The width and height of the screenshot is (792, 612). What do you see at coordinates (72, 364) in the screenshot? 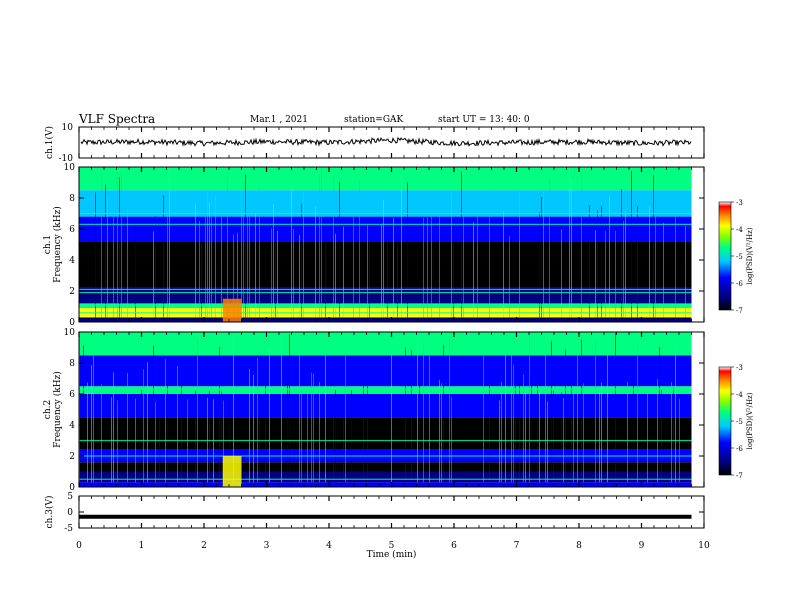
I see `ch2-ytick-label: 8` at bounding box center [72, 364].